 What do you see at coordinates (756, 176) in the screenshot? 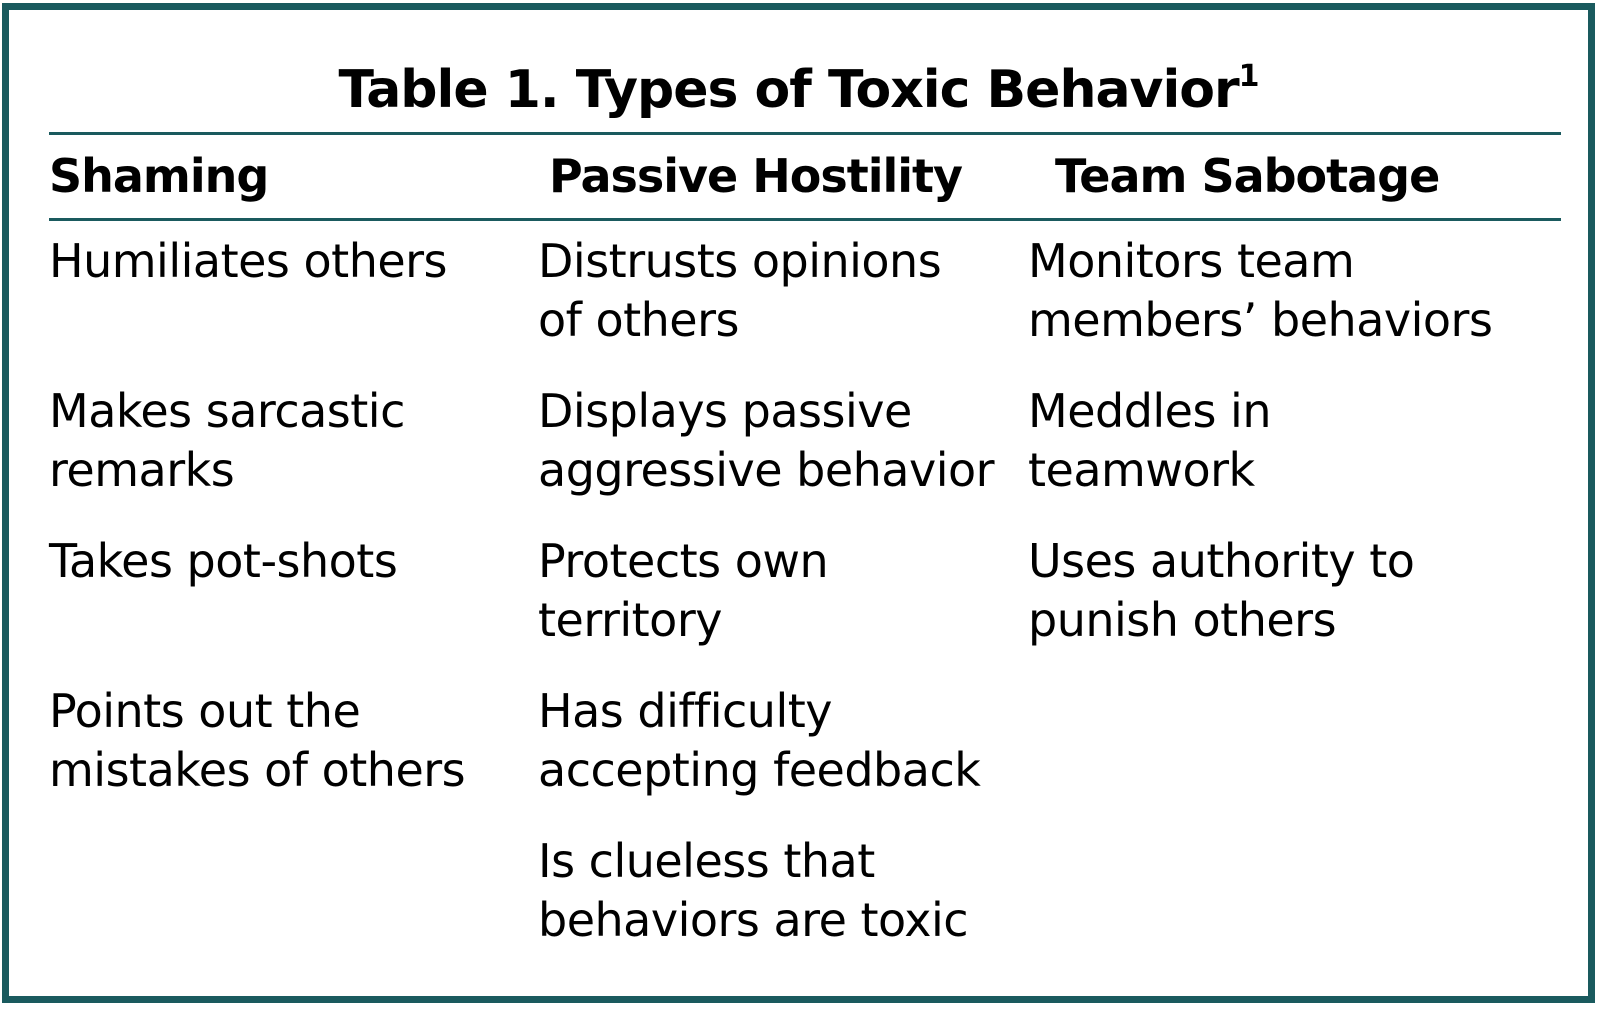
I see `column-header-passive-hostility: Passive Hostility` at bounding box center [756, 176].